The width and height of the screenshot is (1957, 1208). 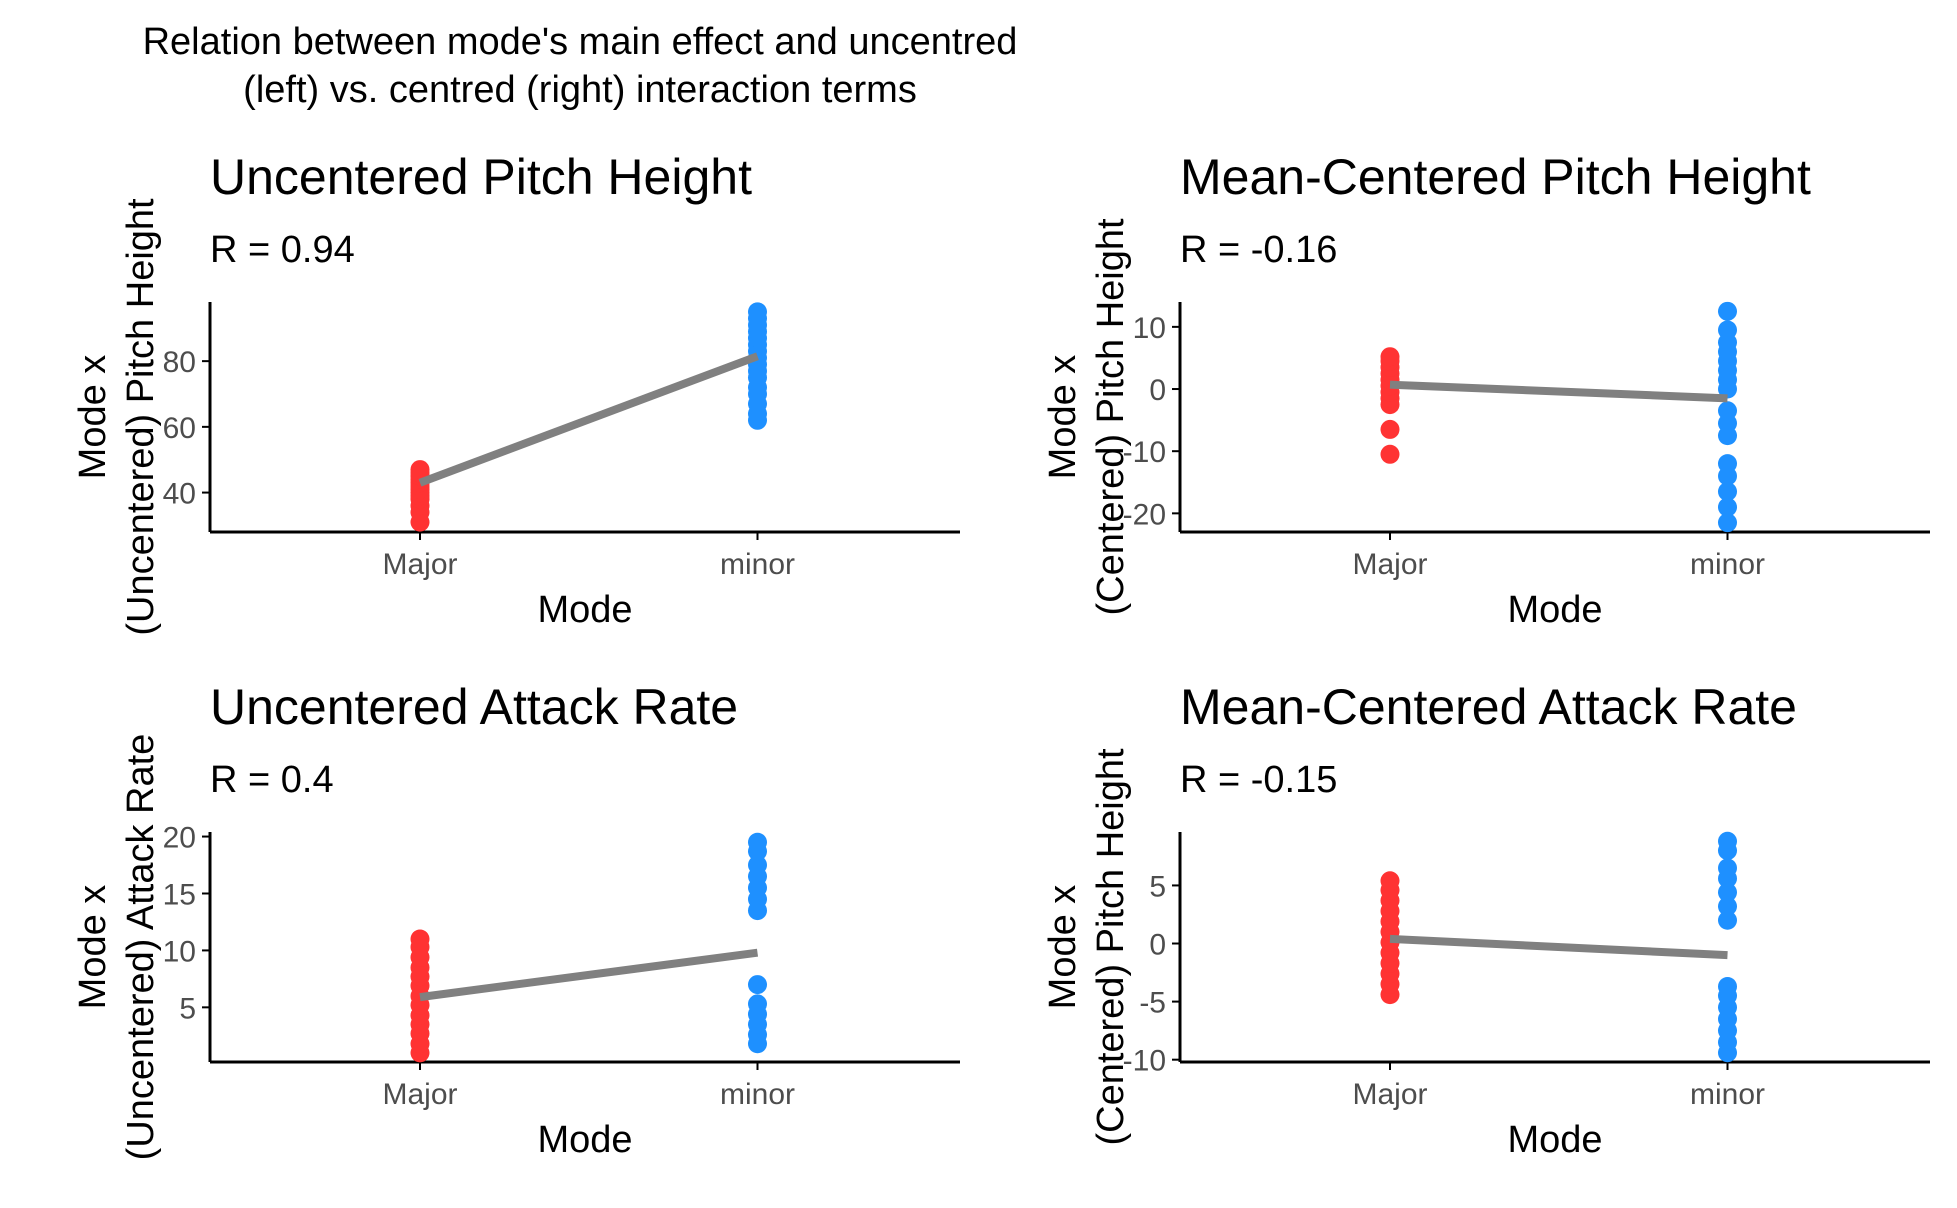 I want to click on y-axis-label: Mode x (Uncentered) Pitch Height, so click(x=117, y=417).